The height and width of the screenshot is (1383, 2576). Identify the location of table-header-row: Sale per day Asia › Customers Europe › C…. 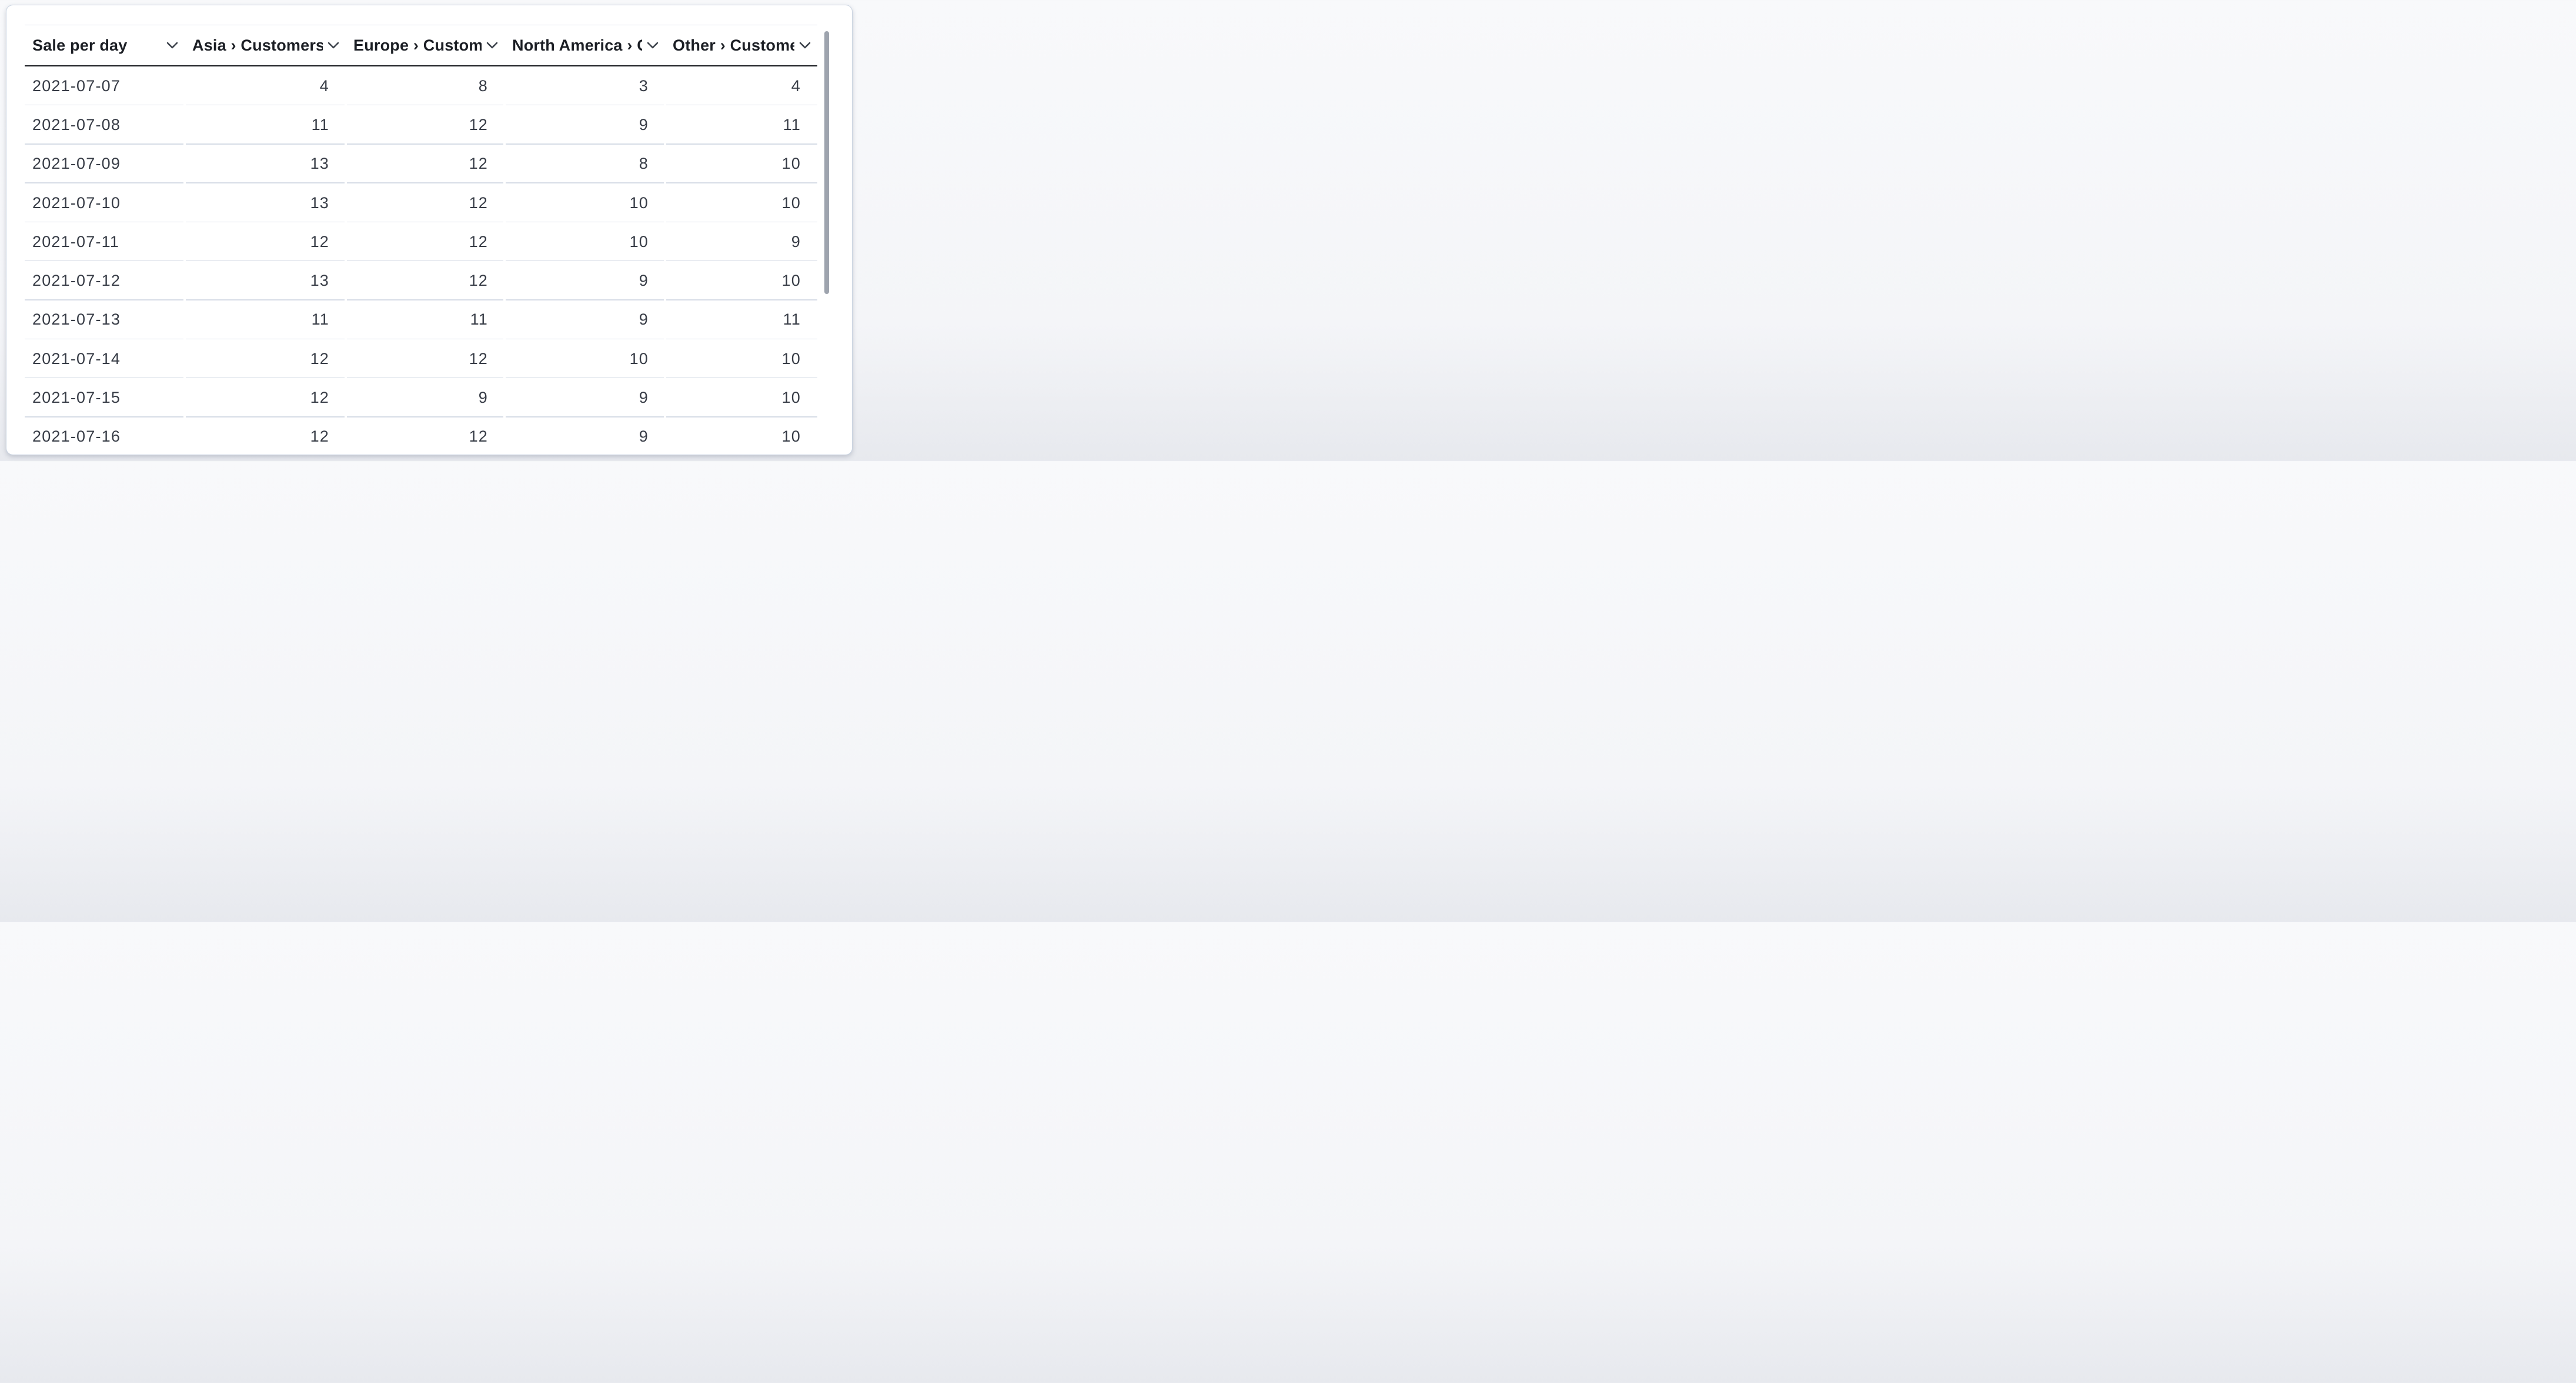
(421, 45).